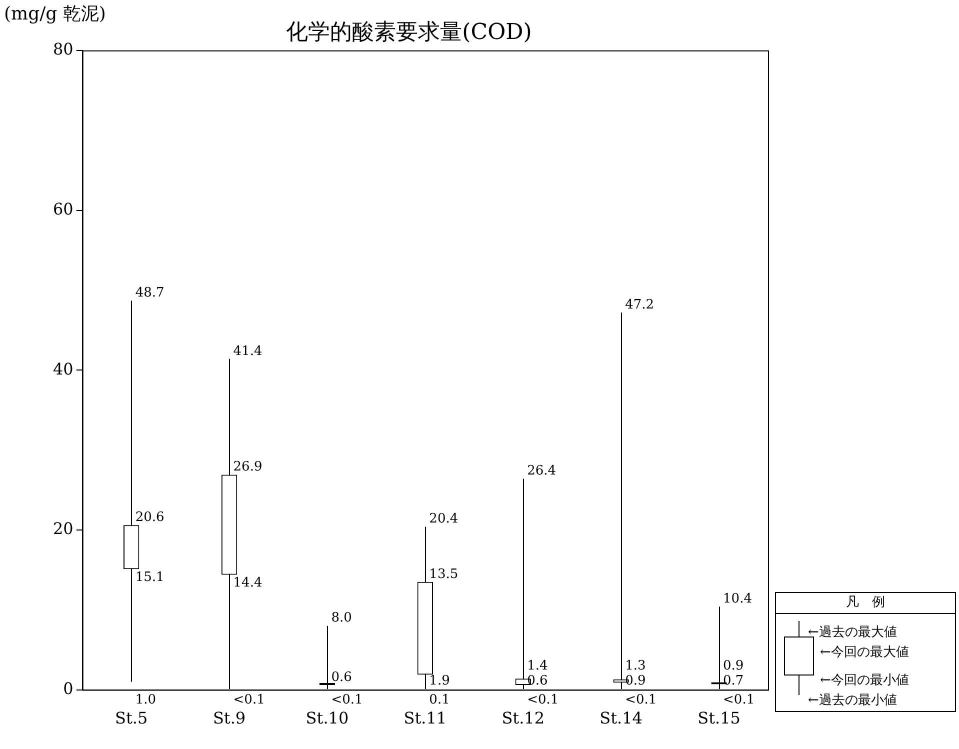  Describe the element at coordinates (864, 652) in the screenshot. I see `text: ←今回の最大値` at that location.